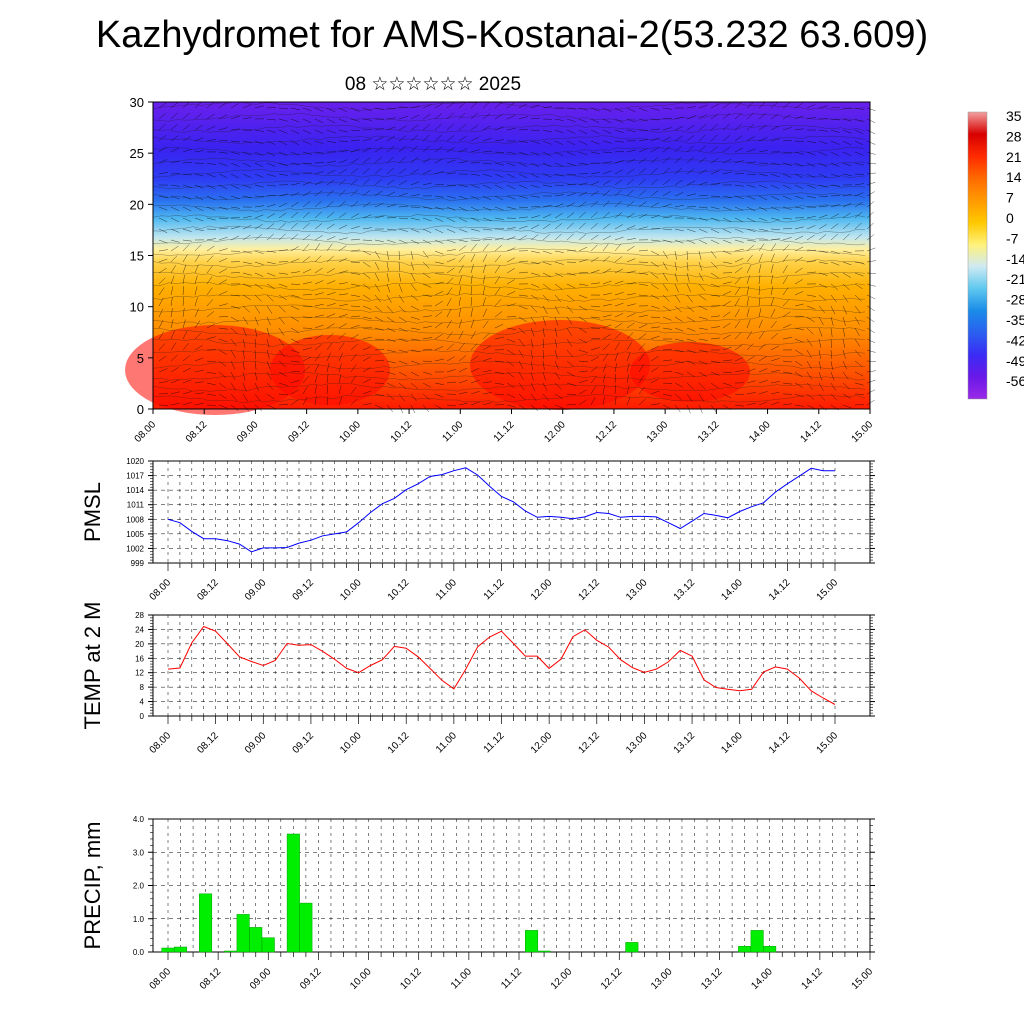  Describe the element at coordinates (1012, 238) in the screenshot. I see `colorbar-label: -7` at that location.